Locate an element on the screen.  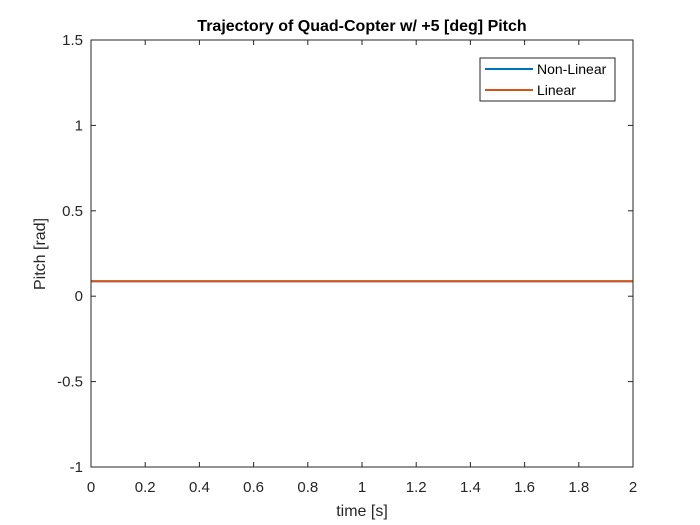
x-axis-label: time [s] is located at coordinates (362, 511).